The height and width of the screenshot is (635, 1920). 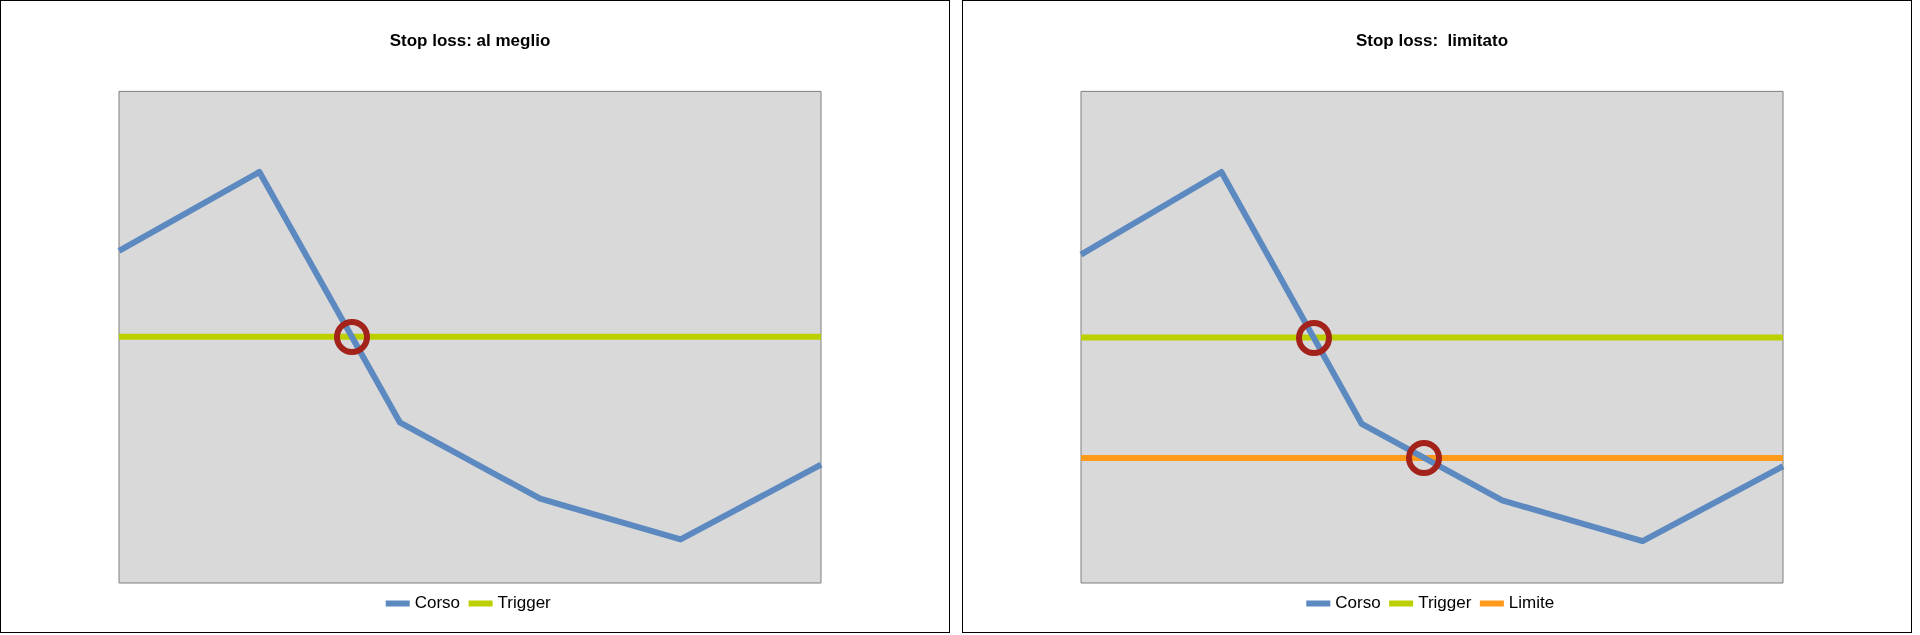 I want to click on chart-title: Stop loss: limitato, so click(x=1432, y=40).